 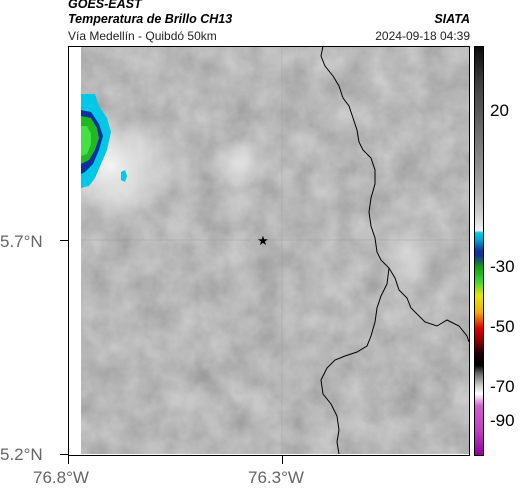 What do you see at coordinates (499, 110) in the screenshot?
I see `colorbar-tick-label: 20` at bounding box center [499, 110].